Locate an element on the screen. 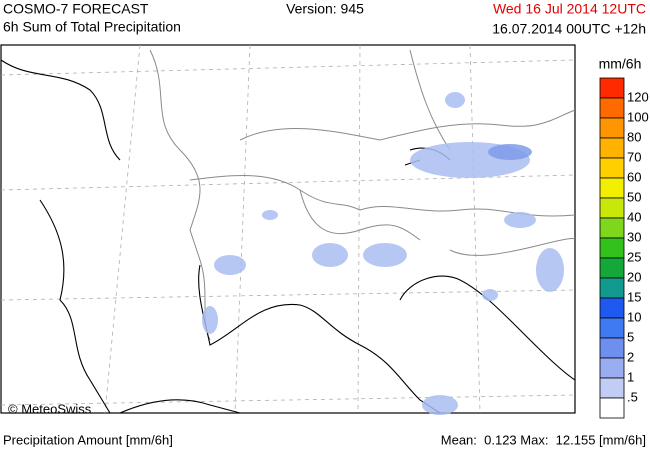  legend-label: 70 is located at coordinates (634, 156).